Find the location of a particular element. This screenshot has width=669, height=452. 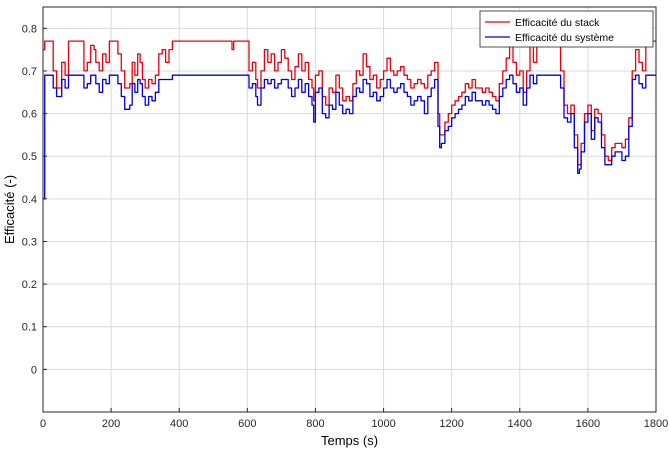

x-tick-label: 600 is located at coordinates (247, 424).